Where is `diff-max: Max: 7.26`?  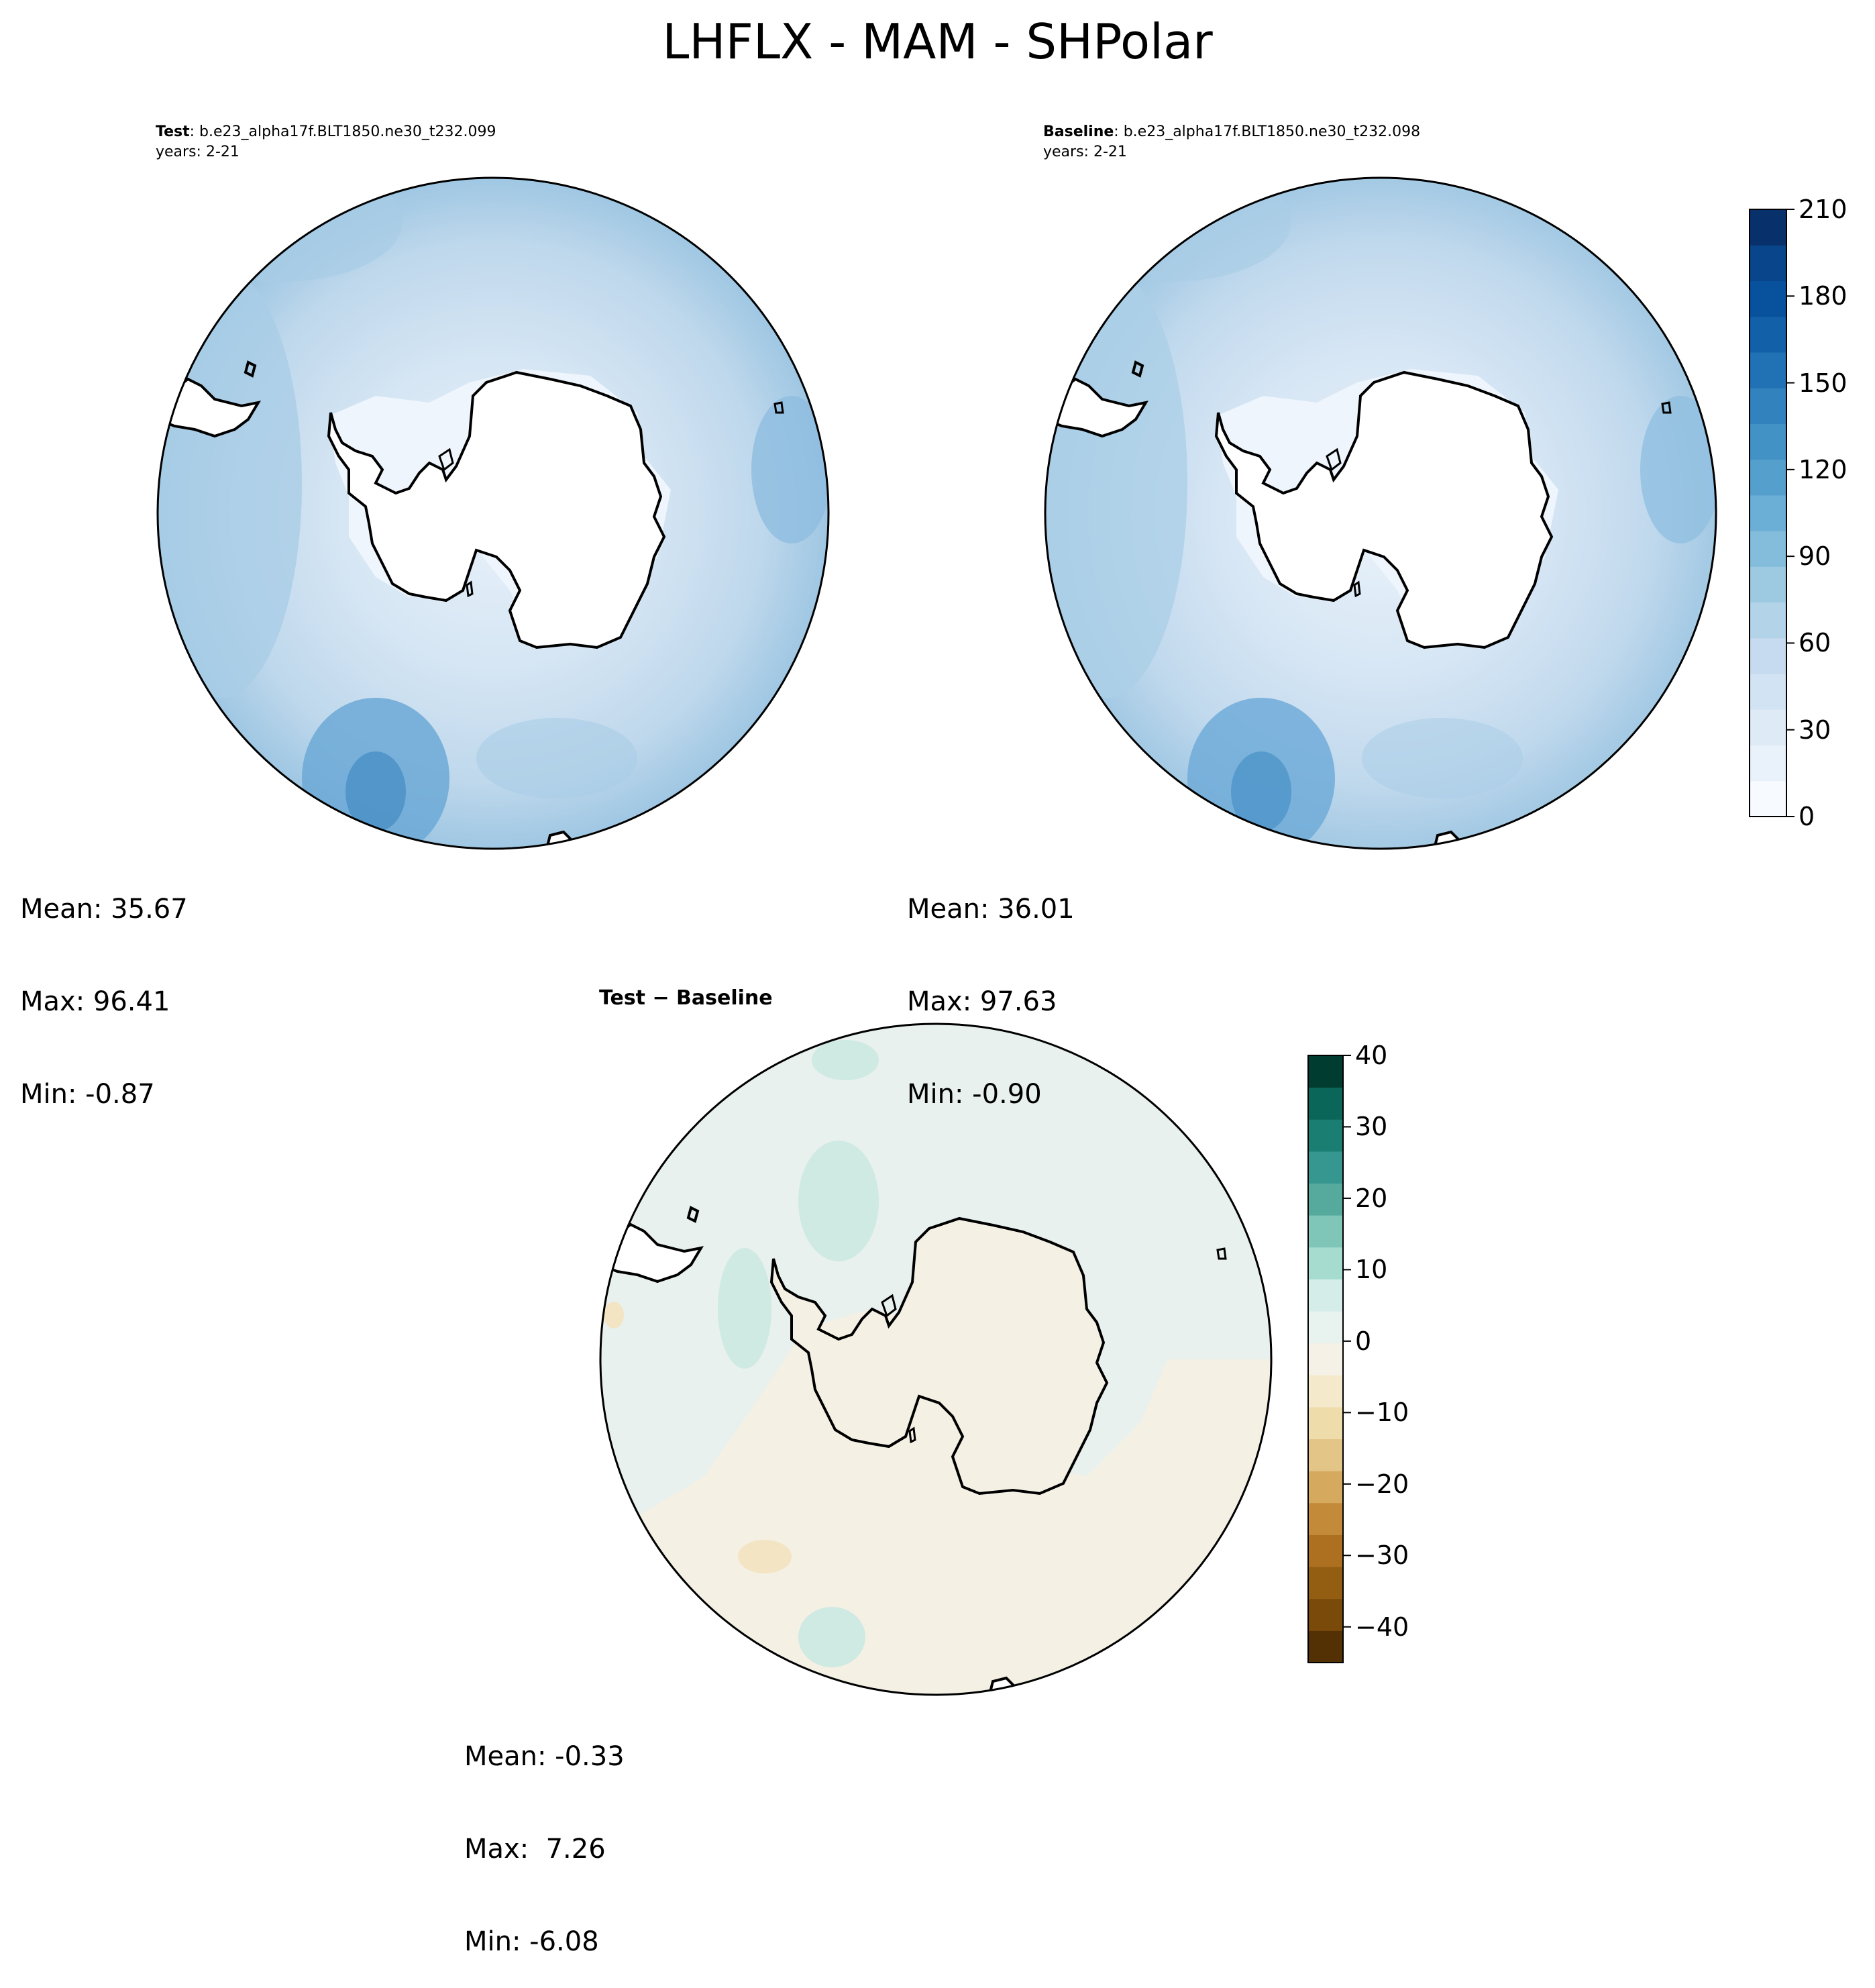
diff-max: Max: 7.26 is located at coordinates (535, 1849).